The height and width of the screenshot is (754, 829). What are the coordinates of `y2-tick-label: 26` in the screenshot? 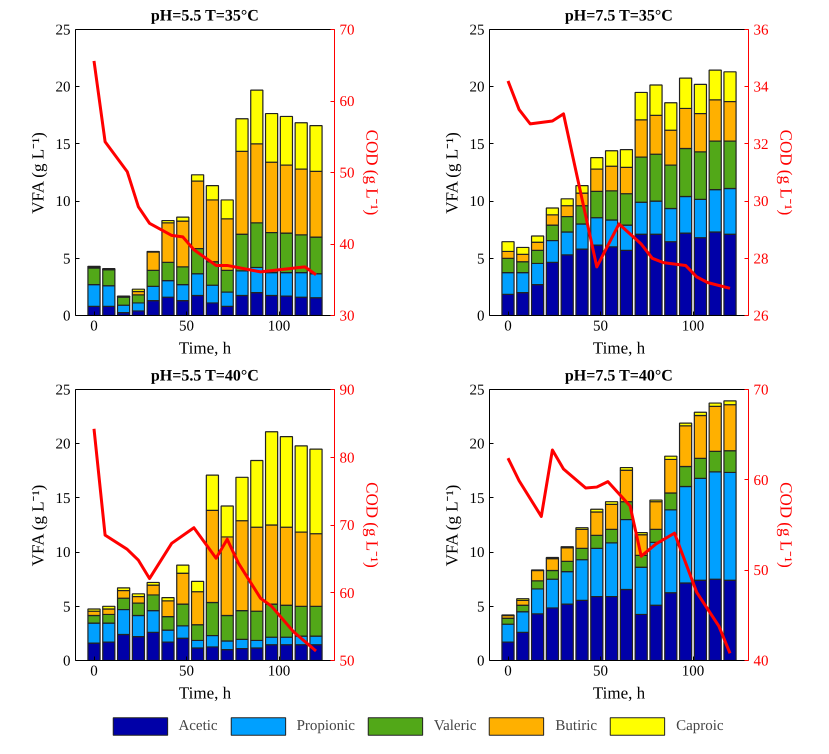 It's located at (761, 316).